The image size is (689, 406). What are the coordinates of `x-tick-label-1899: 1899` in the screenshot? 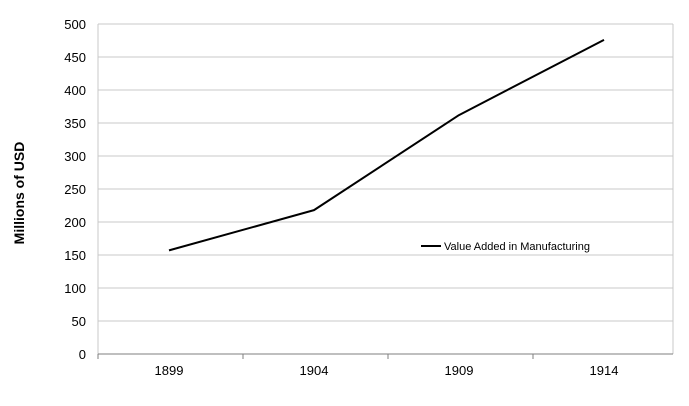 It's located at (169, 370).